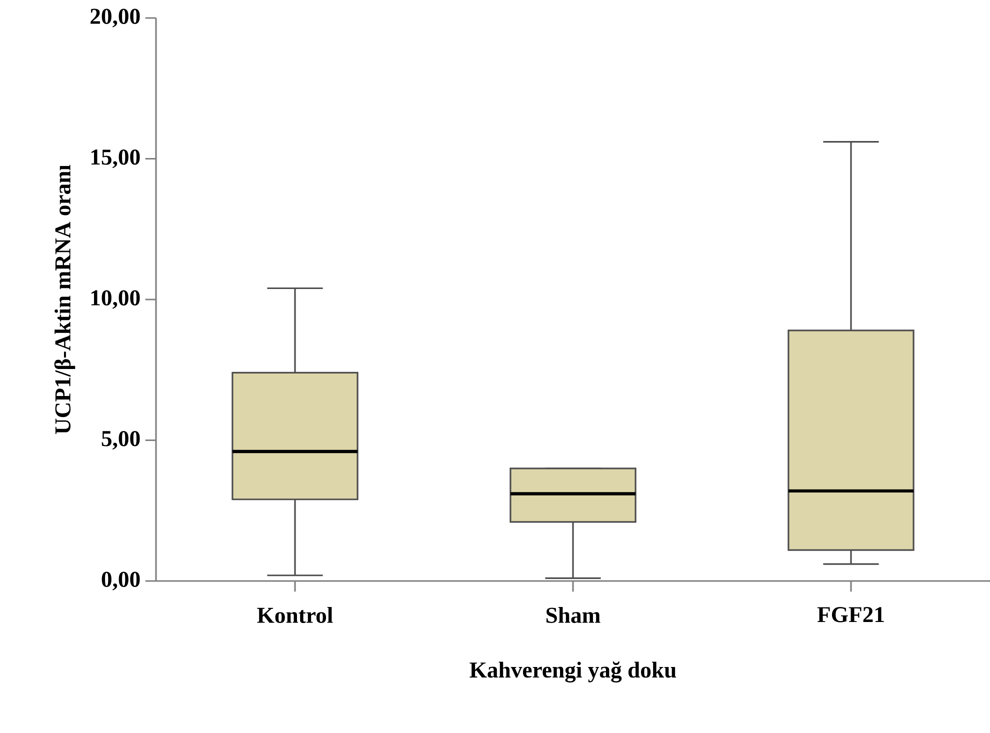 This screenshot has width=990, height=733. What do you see at coordinates (115, 18) in the screenshot?
I see `y-tick-label: 20,00` at bounding box center [115, 18].